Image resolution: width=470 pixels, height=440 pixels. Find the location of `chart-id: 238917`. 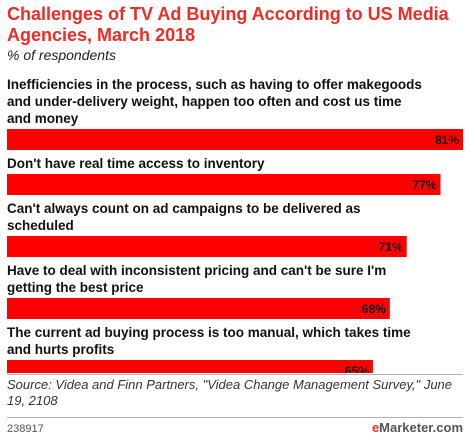

chart-id: 238917 is located at coordinates (25, 429).